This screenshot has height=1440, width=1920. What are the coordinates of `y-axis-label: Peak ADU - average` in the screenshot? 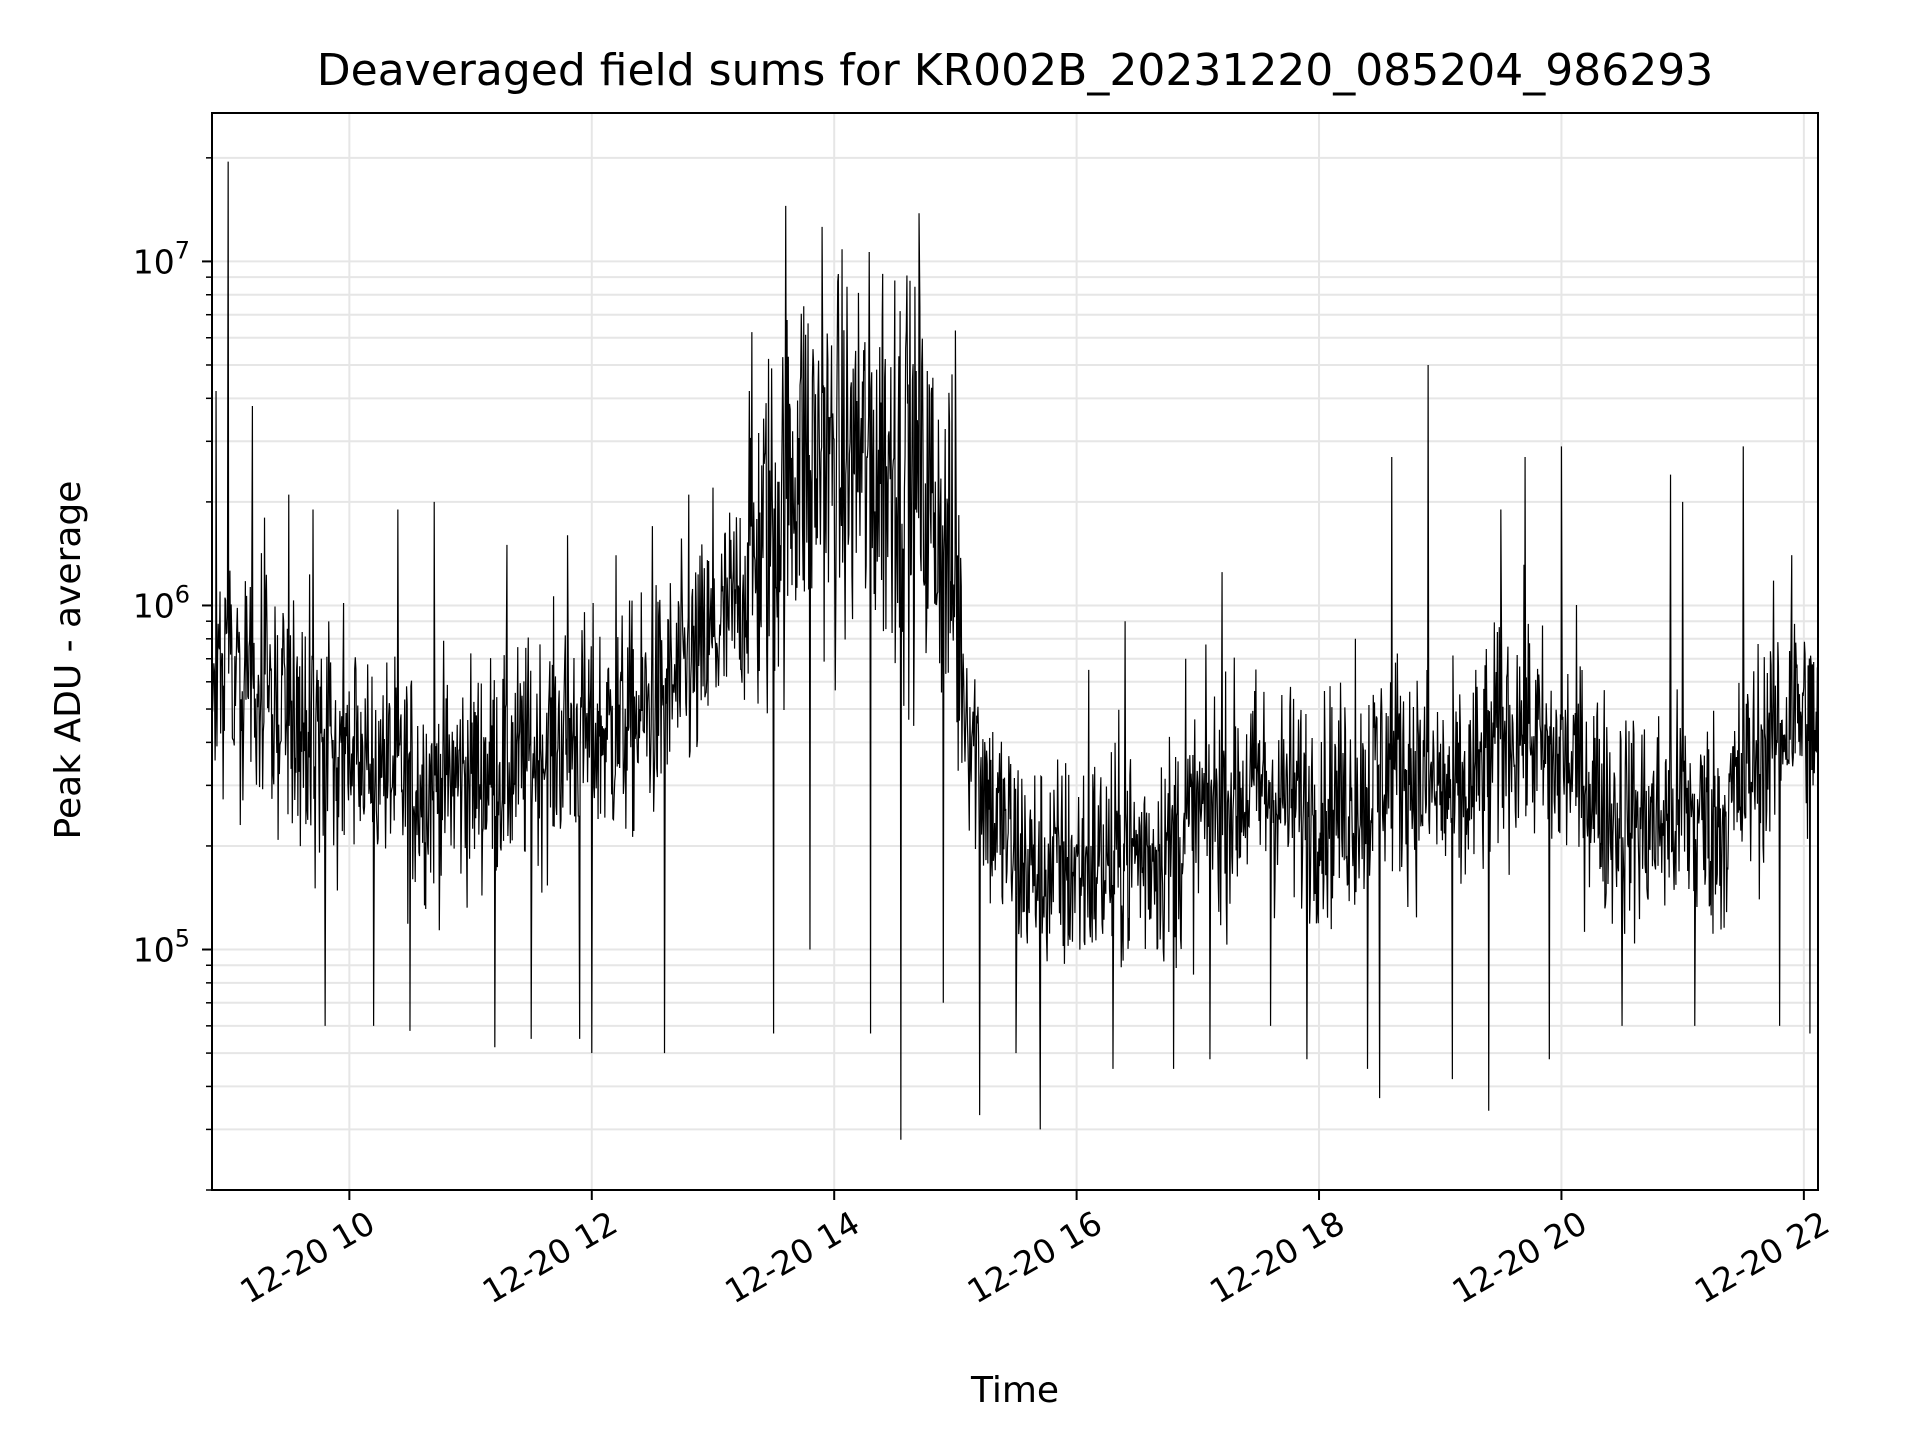 It's located at (68, 660).